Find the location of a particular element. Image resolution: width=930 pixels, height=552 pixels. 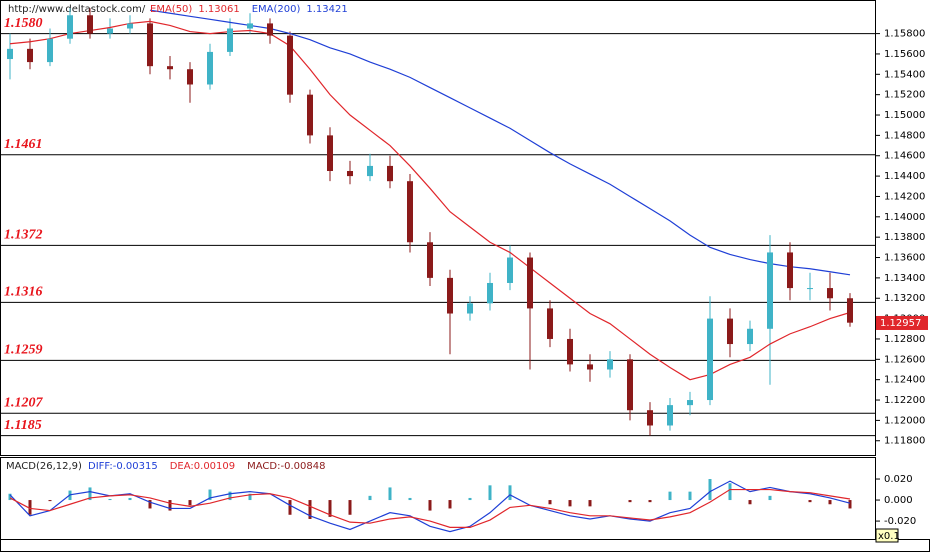

level-label: 1.1207 is located at coordinates (24, 402).